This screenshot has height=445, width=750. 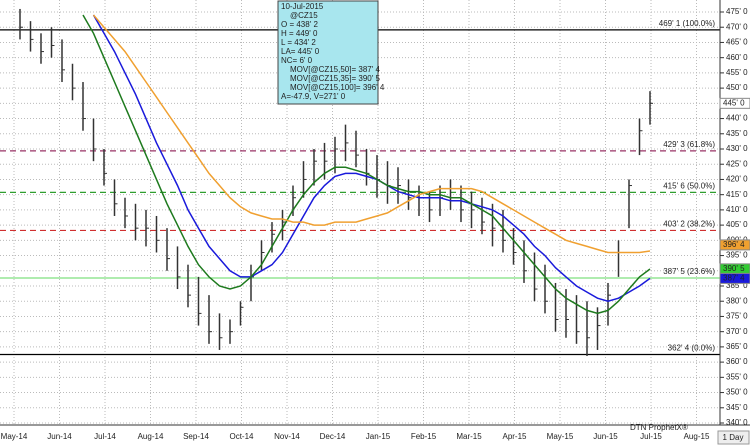 What do you see at coordinates (737, 194) in the screenshot?
I see `y-tick-label: 415' 0` at bounding box center [737, 194].